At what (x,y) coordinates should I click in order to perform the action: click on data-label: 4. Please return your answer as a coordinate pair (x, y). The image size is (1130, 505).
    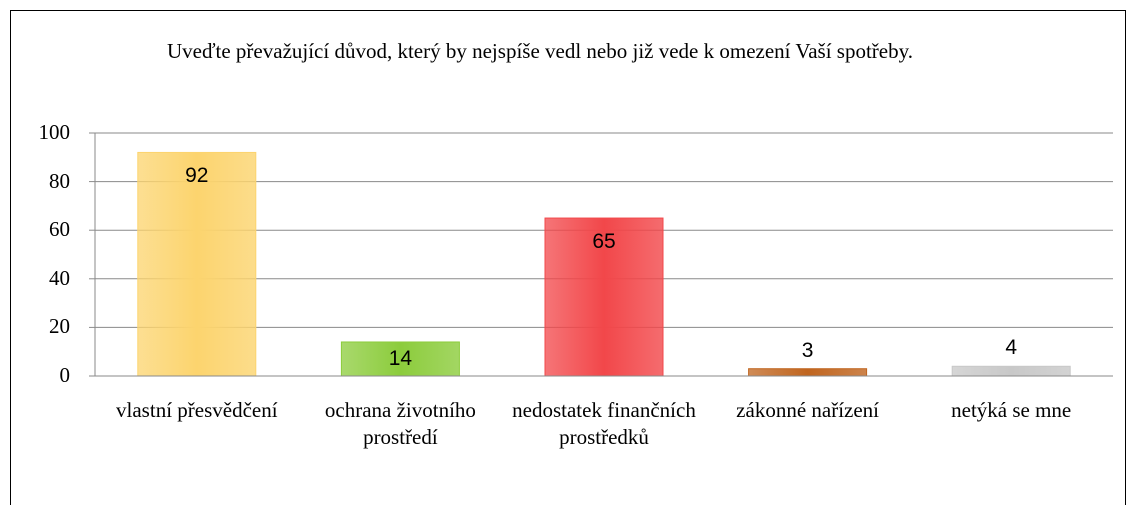
    Looking at the image, I should click on (1011, 348).